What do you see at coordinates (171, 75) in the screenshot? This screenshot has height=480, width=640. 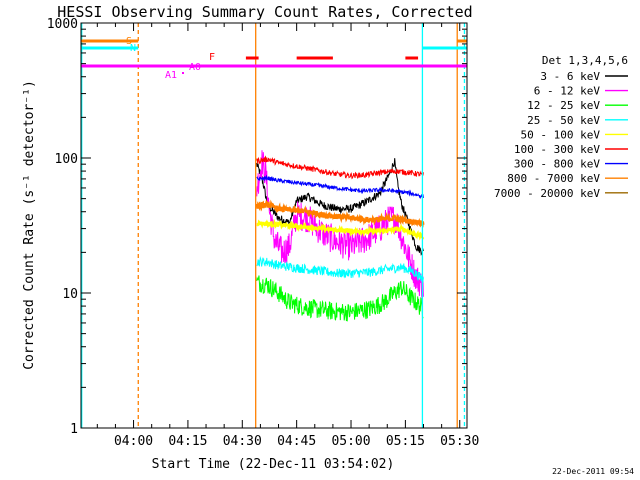 I see `flag-label: A1` at bounding box center [171, 75].